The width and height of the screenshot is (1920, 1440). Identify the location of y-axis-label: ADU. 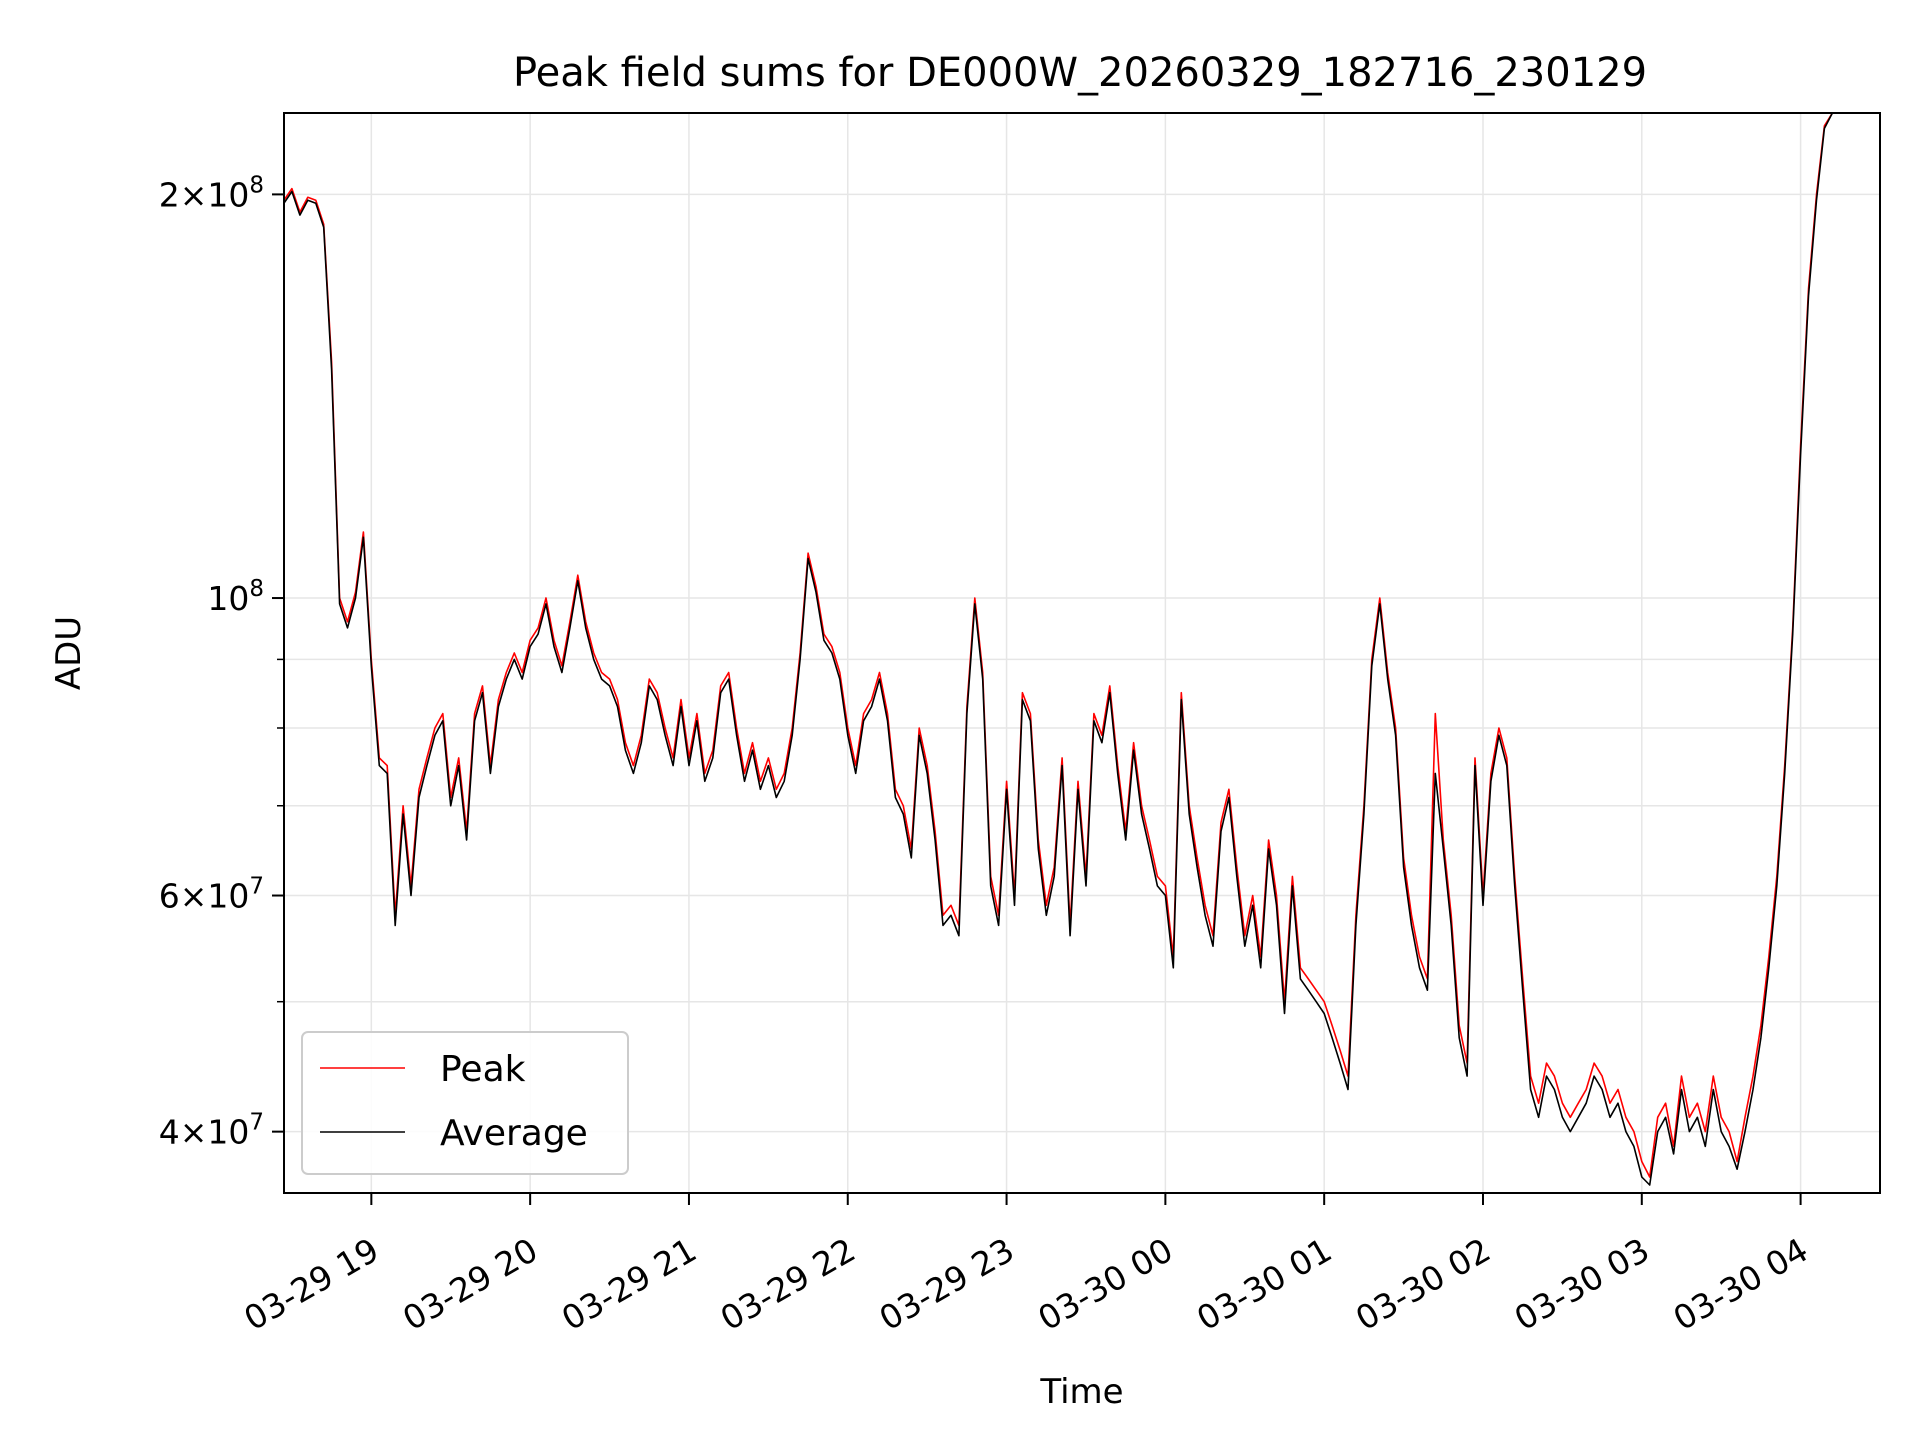
(69, 653).